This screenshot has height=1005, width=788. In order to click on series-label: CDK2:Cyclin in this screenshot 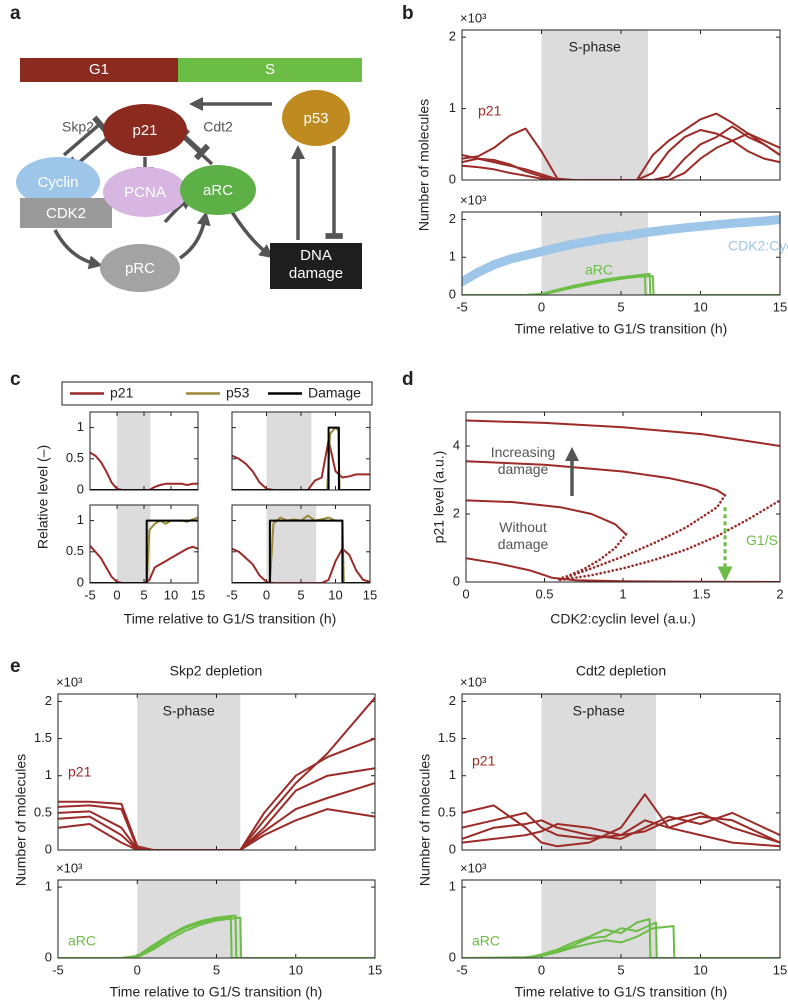, I will do `click(758, 246)`.